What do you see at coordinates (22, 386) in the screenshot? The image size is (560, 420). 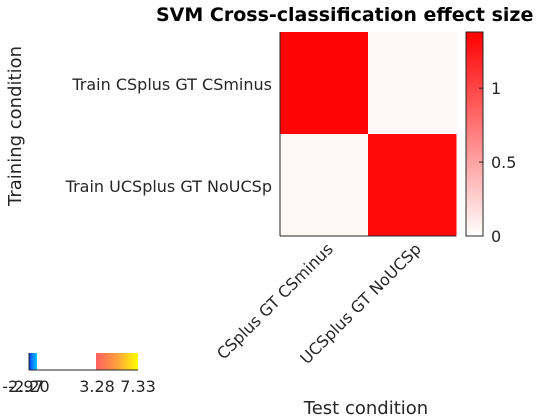 I see `mini-tick-0: -2.97` at bounding box center [22, 386].